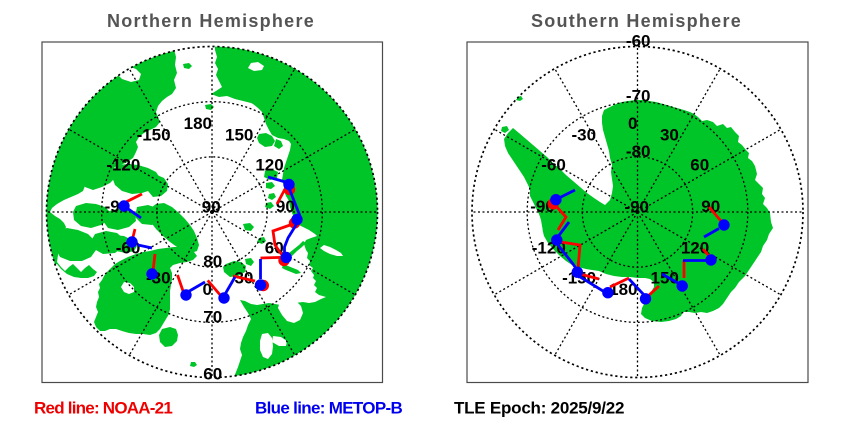 Image resolution: width=850 pixels, height=425 pixels. What do you see at coordinates (584, 134) in the screenshot?
I see `svg-text: -30` at bounding box center [584, 134].